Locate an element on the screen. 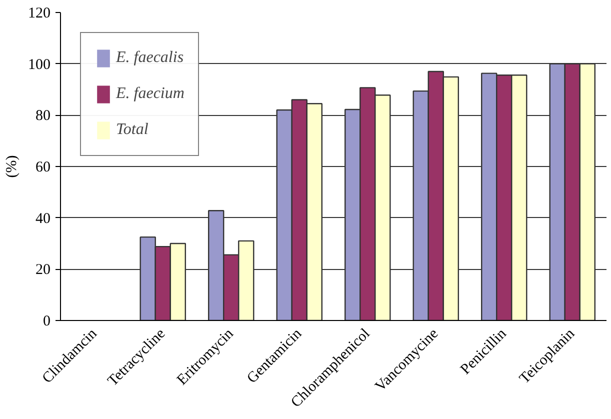  y-tick-label: 0 is located at coordinates (46, 322).